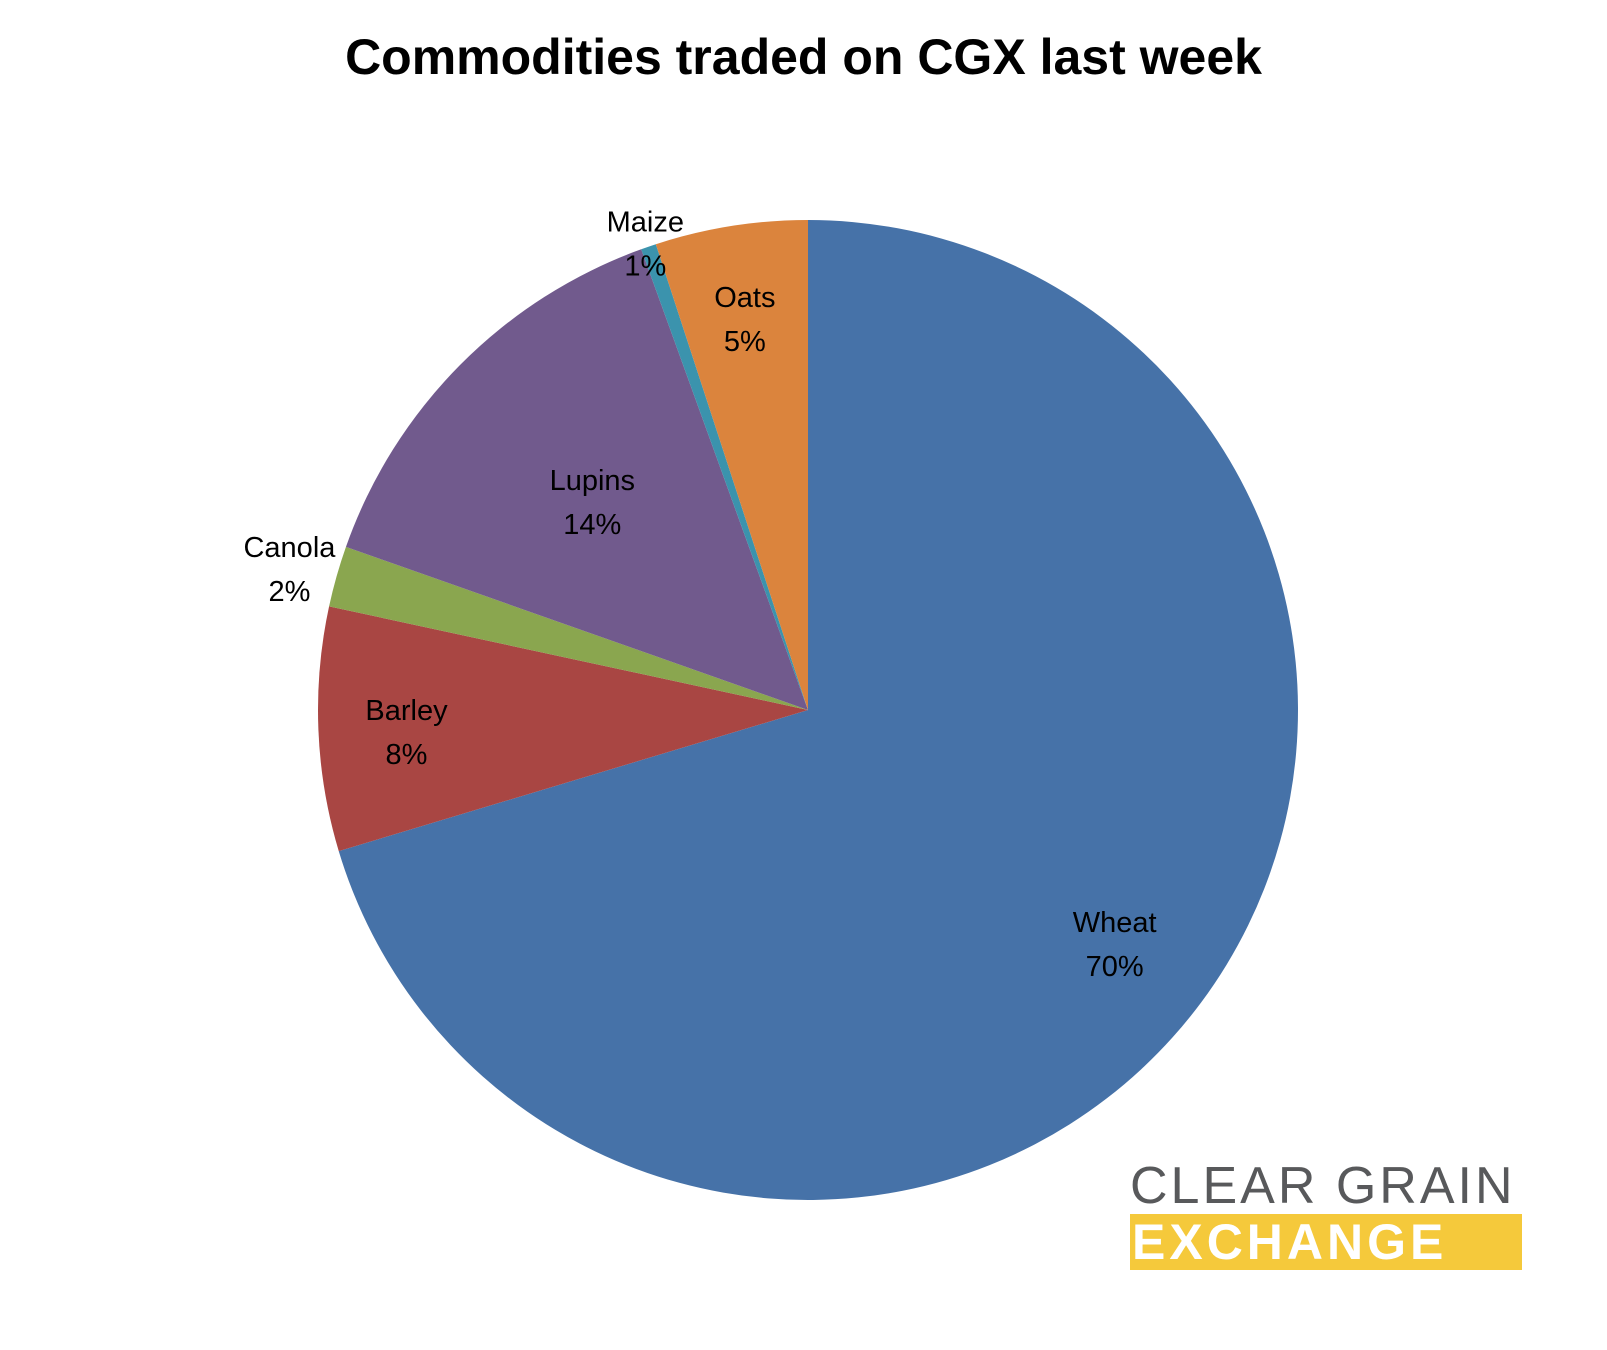 The height and width of the screenshot is (1350, 1607). Describe the element at coordinates (745, 342) in the screenshot. I see `slice-value-oats: 5%` at that location.